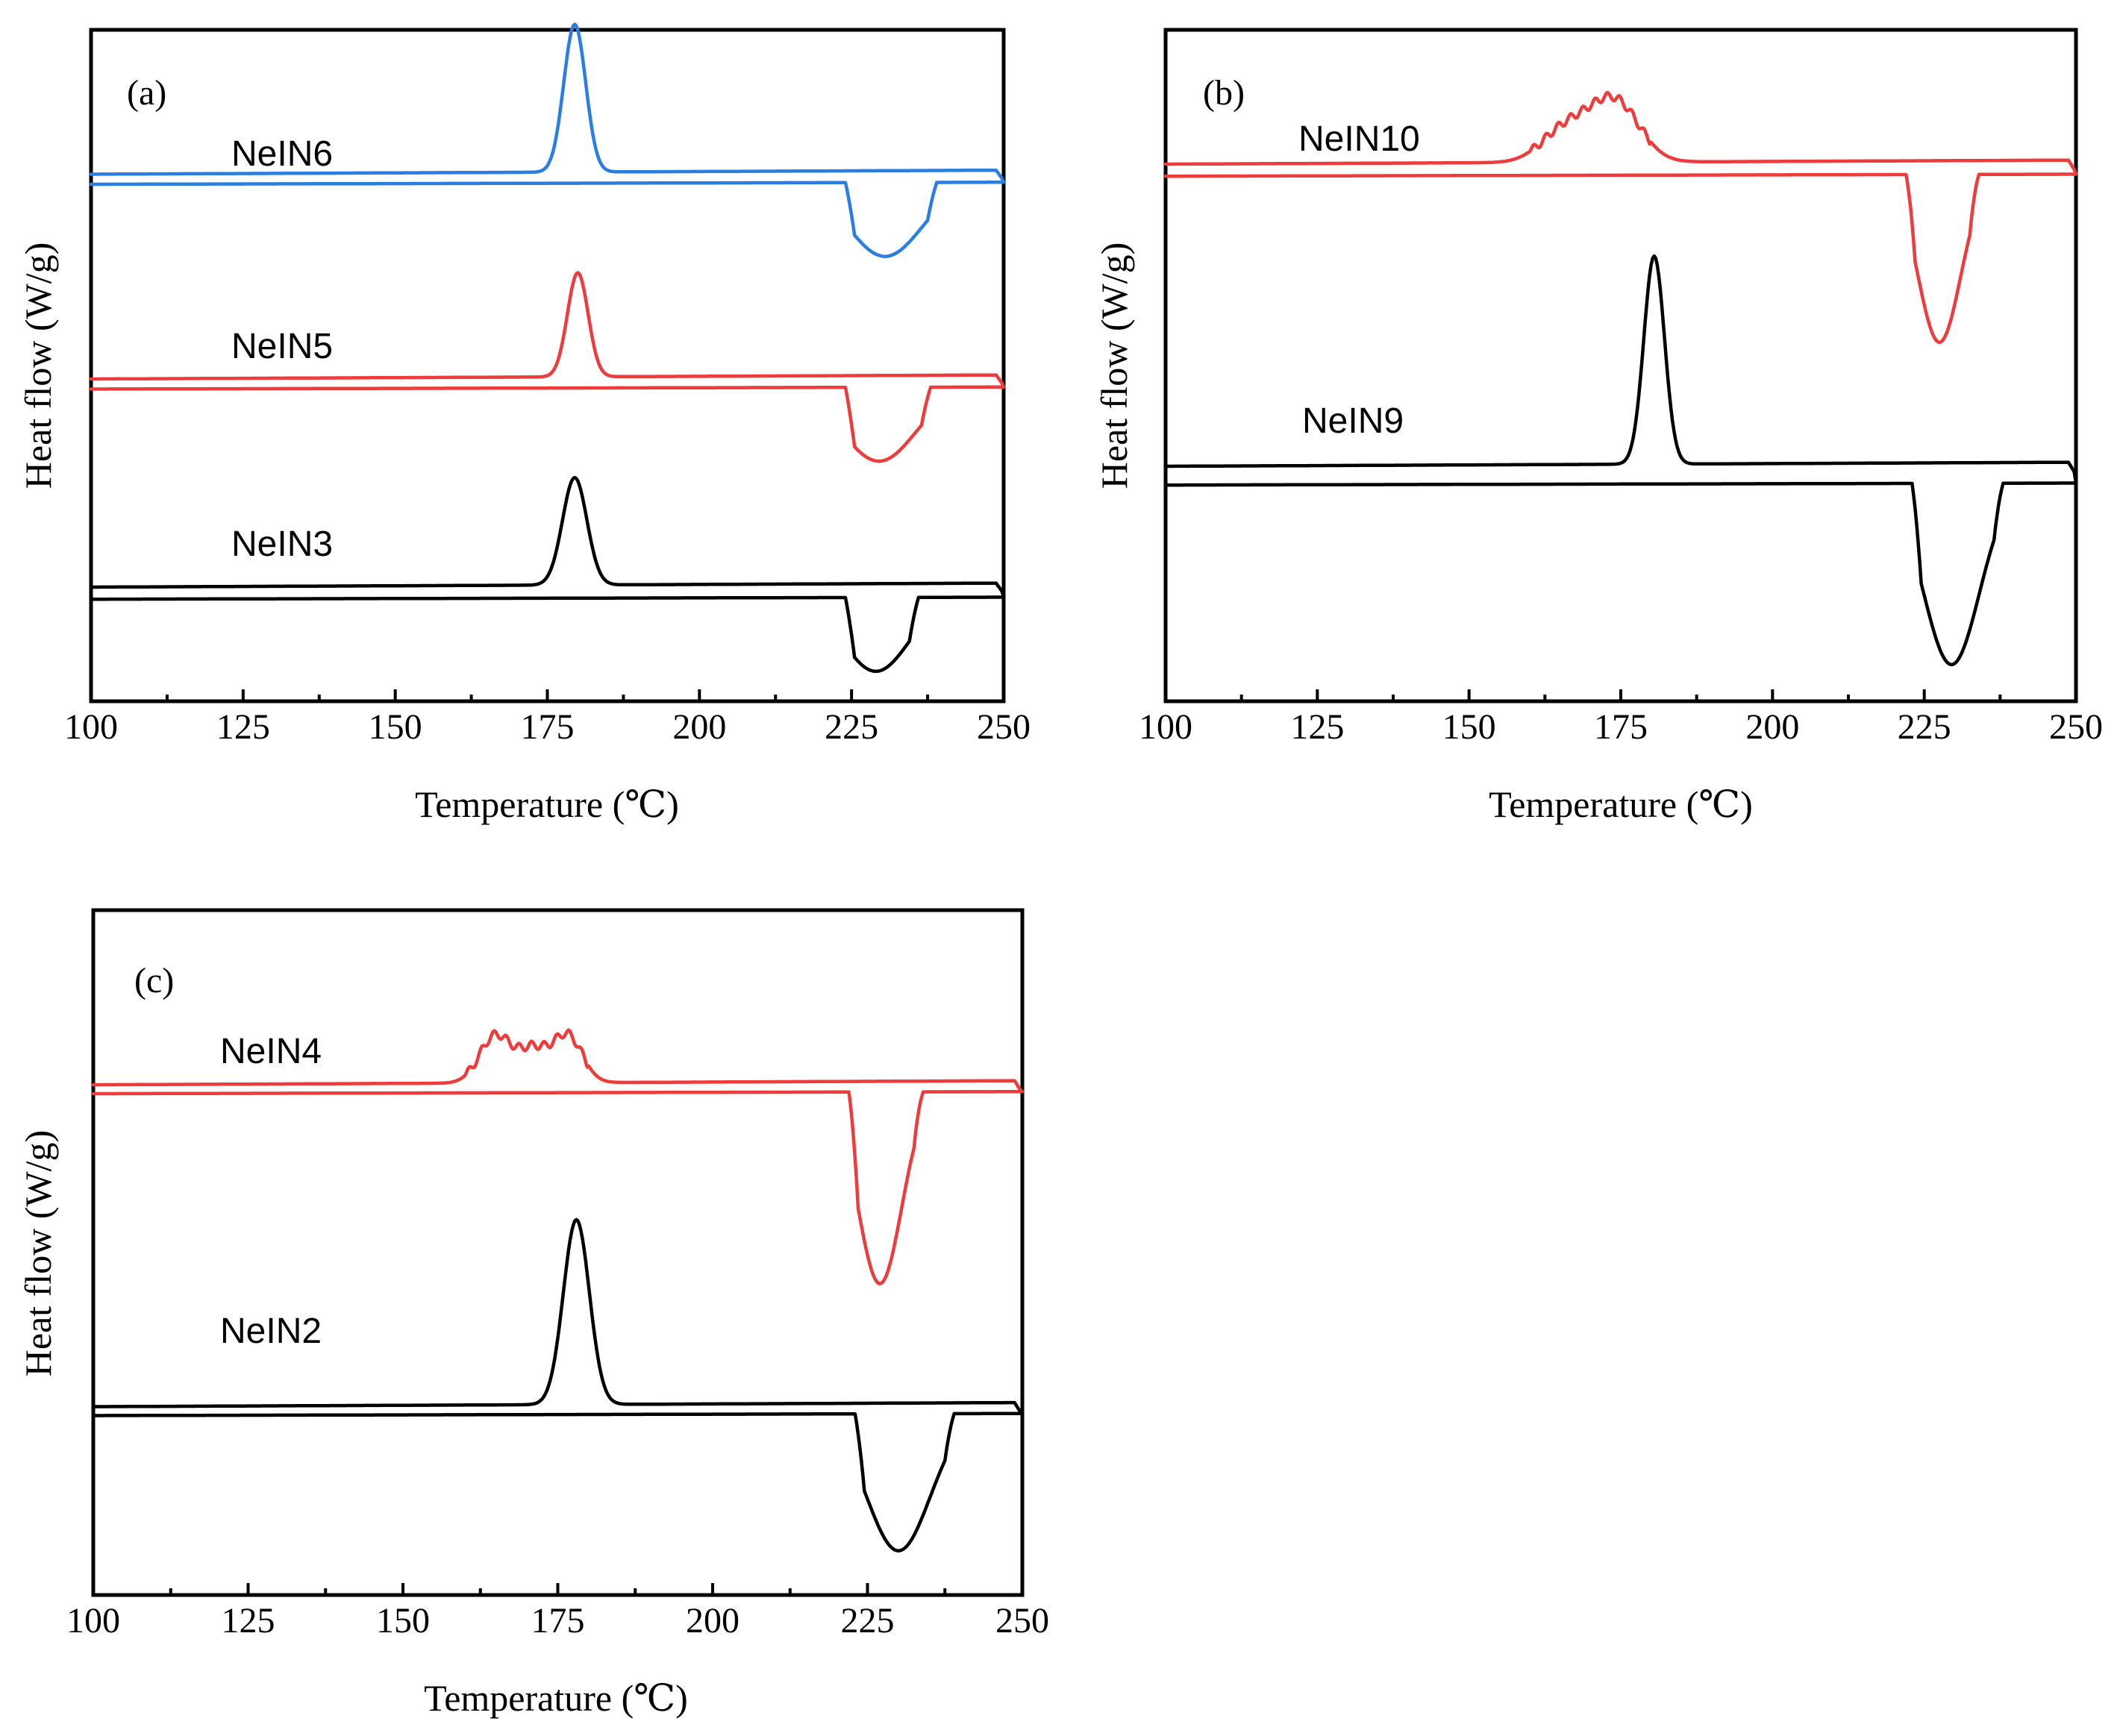 This screenshot has height=1736, width=2123. What do you see at coordinates (547, 140) in the screenshot?
I see `series-curve-nein6` at bounding box center [547, 140].